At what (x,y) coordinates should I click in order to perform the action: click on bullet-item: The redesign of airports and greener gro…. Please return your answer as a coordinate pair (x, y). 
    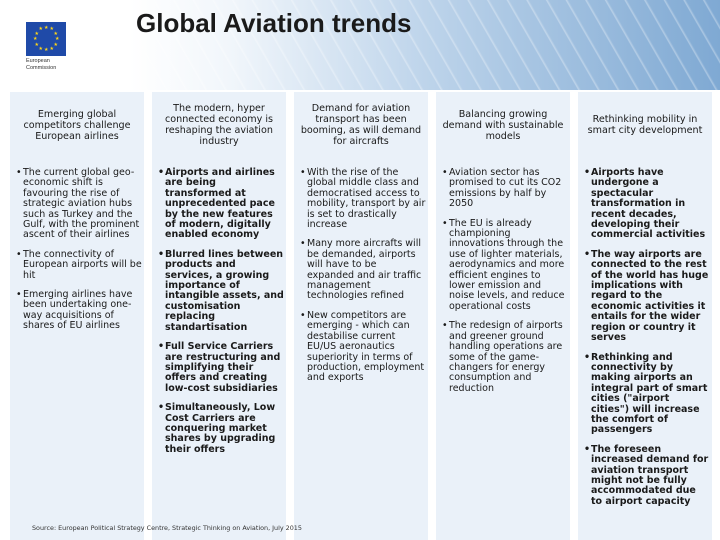
    Looking at the image, I should click on (505, 357).